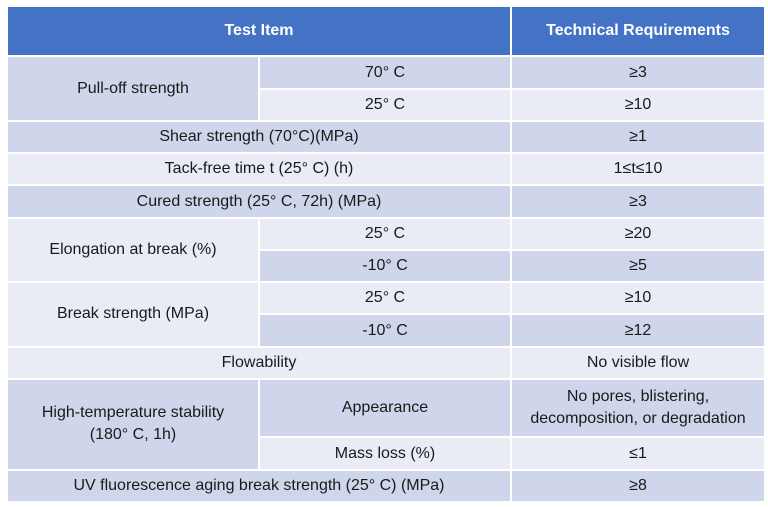 The image size is (768, 507). Describe the element at coordinates (638, 419) in the screenshot. I see `appearance-req-line2: decomposition, or degradation` at that location.